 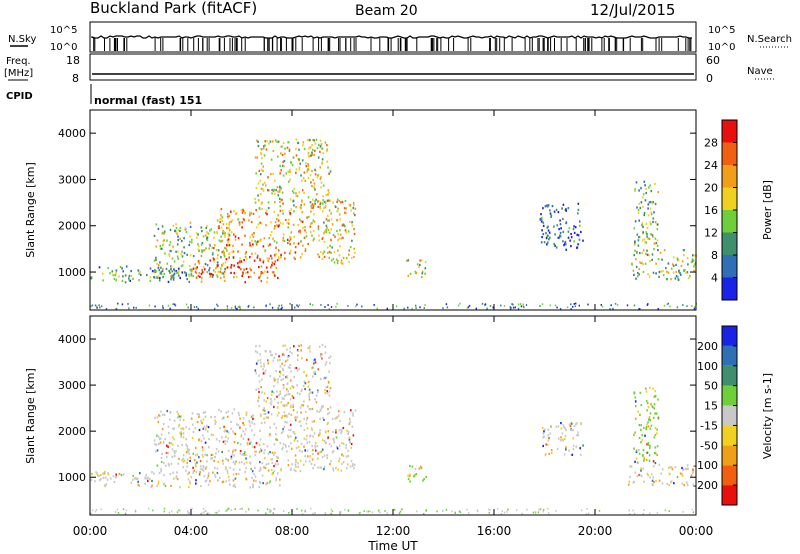 I want to click on x-tick-label: 00:00, so click(x=696, y=531).